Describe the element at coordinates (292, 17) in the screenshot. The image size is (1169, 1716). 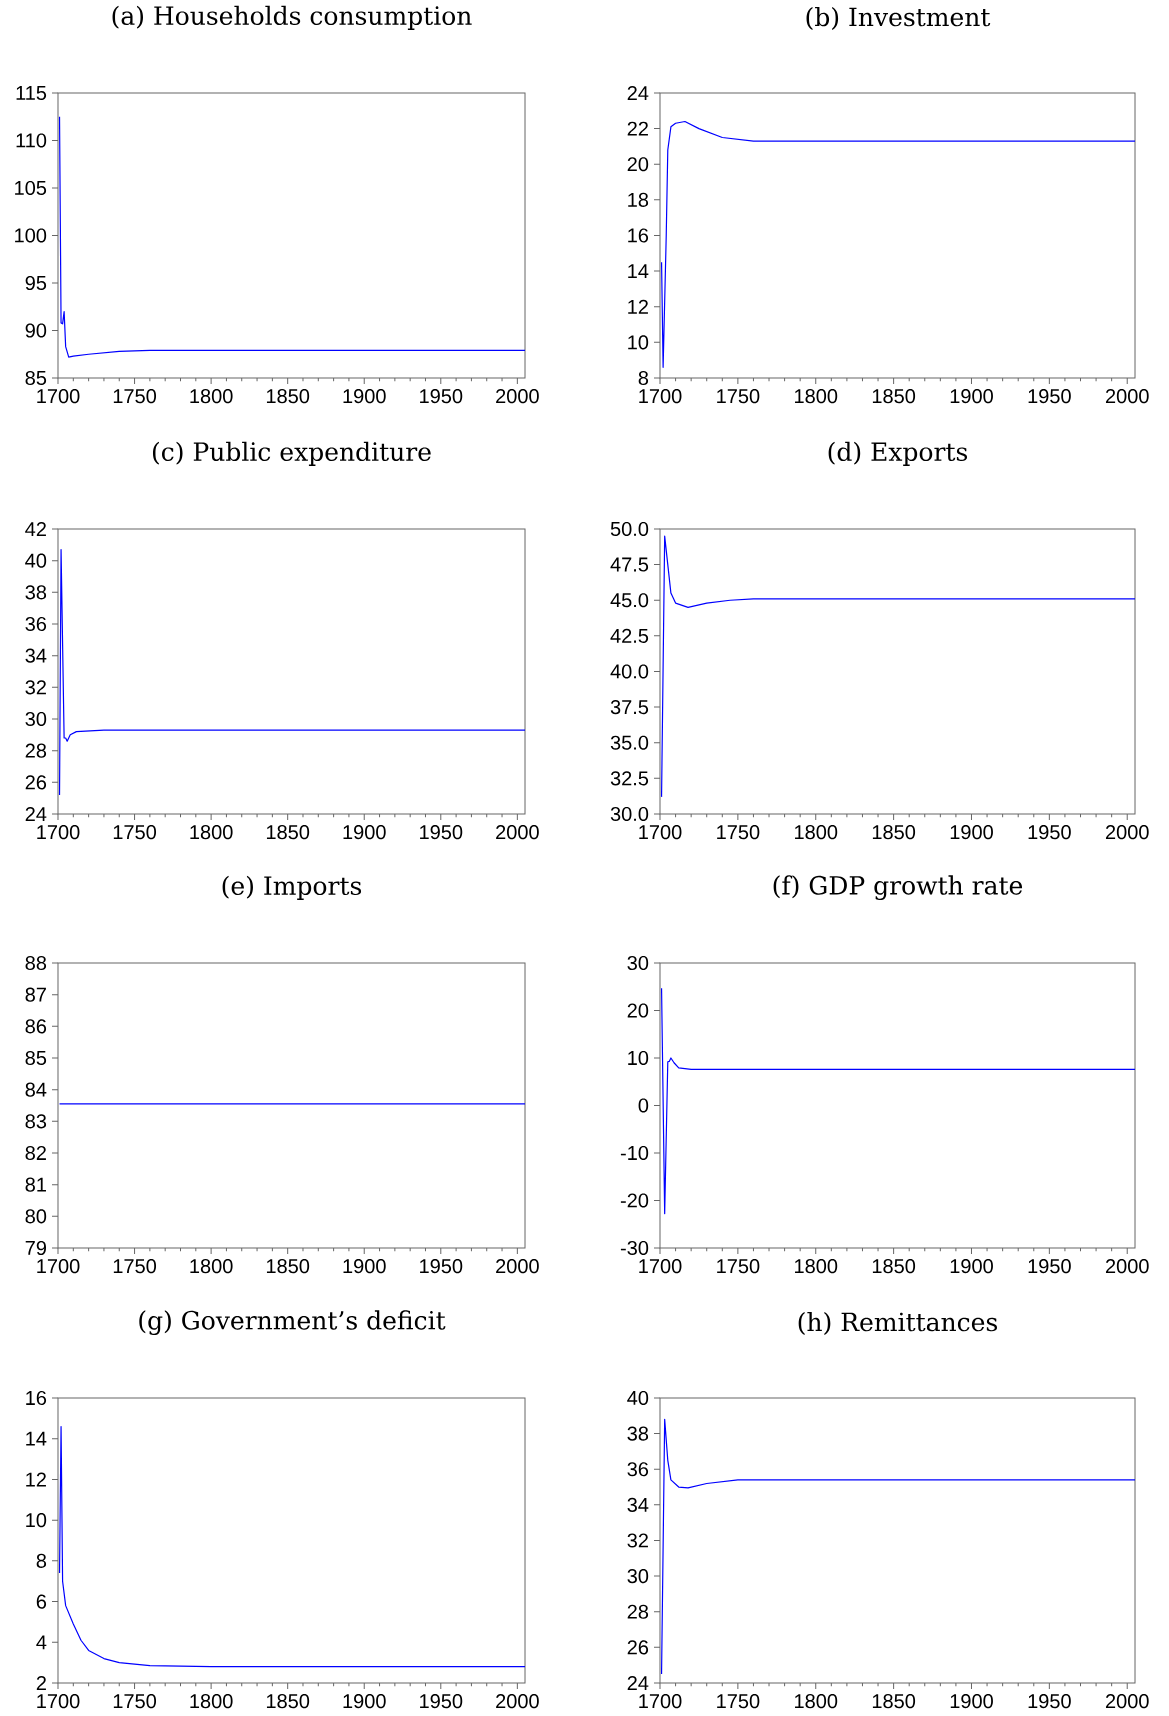
I see `chart-title: (a) Households consumption` at that location.